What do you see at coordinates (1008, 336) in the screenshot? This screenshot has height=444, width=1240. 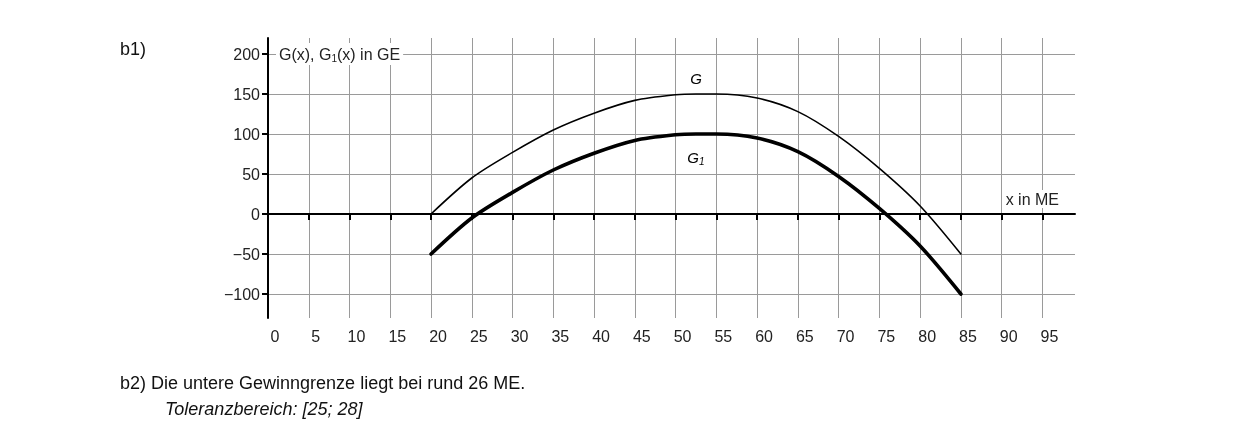 I see `x-tick-label: 90` at bounding box center [1008, 336].